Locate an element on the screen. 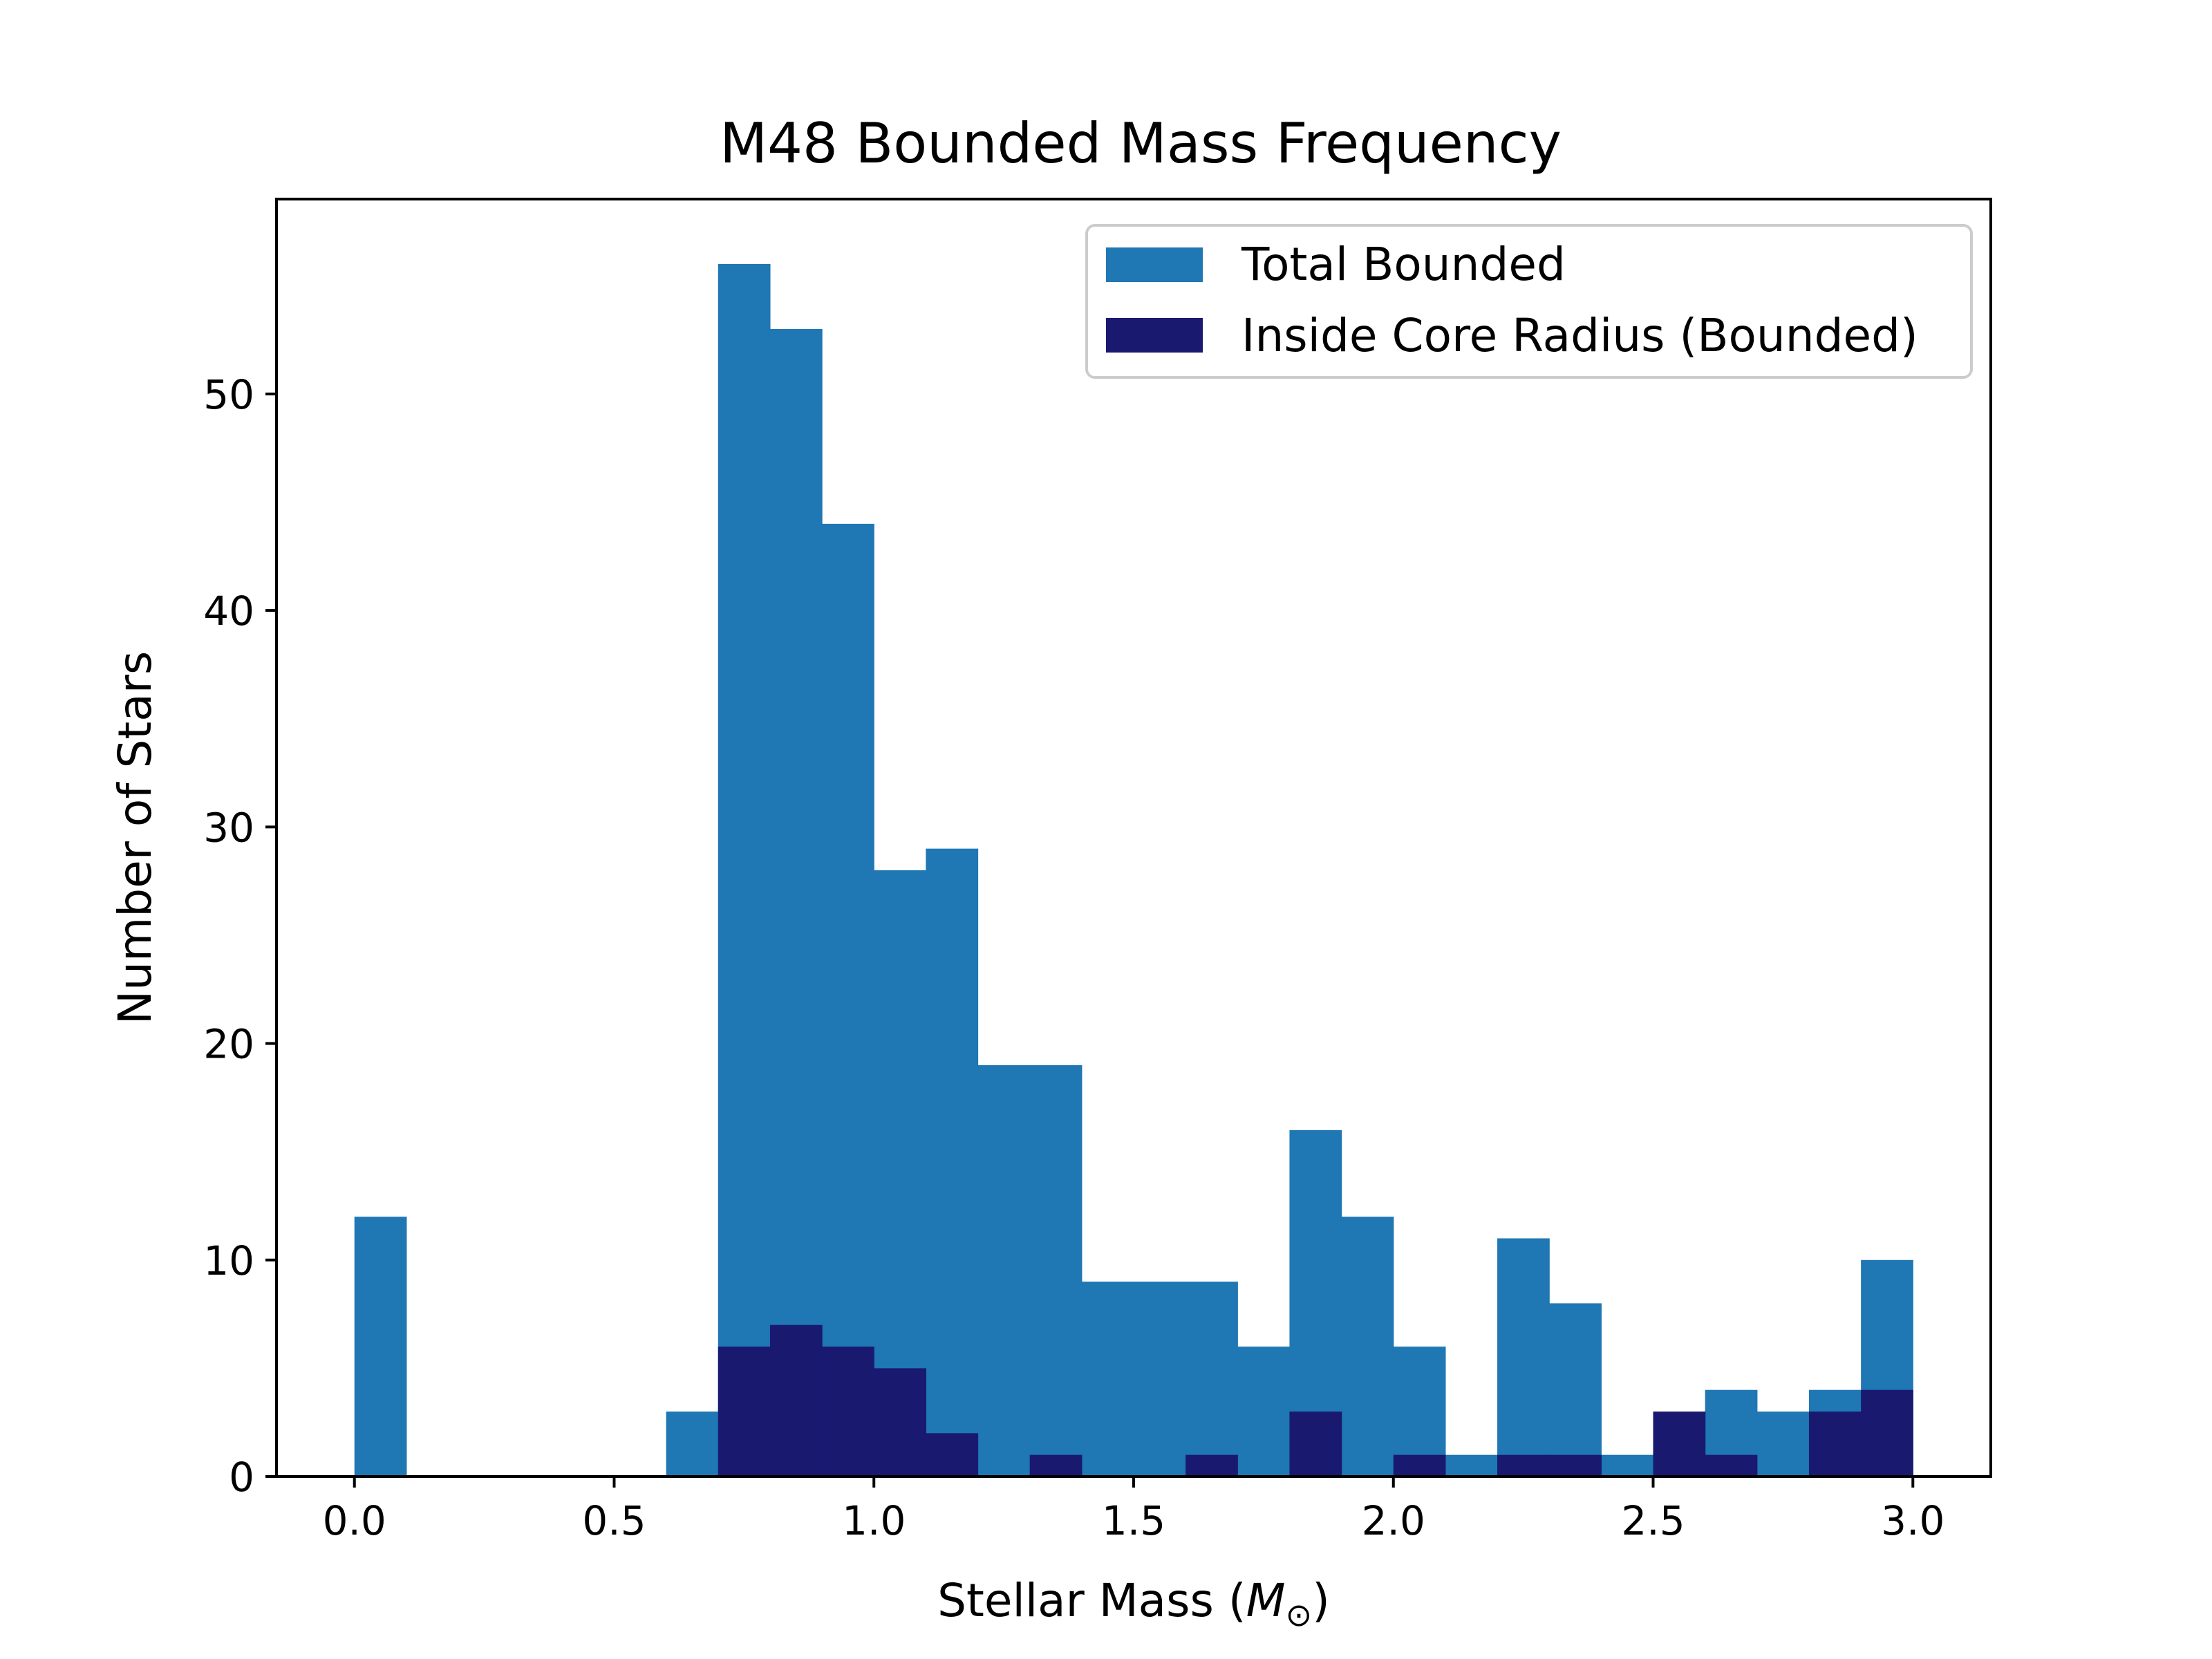 The image size is (2212, 1659). y-tick-label: 0 is located at coordinates (242, 1478).